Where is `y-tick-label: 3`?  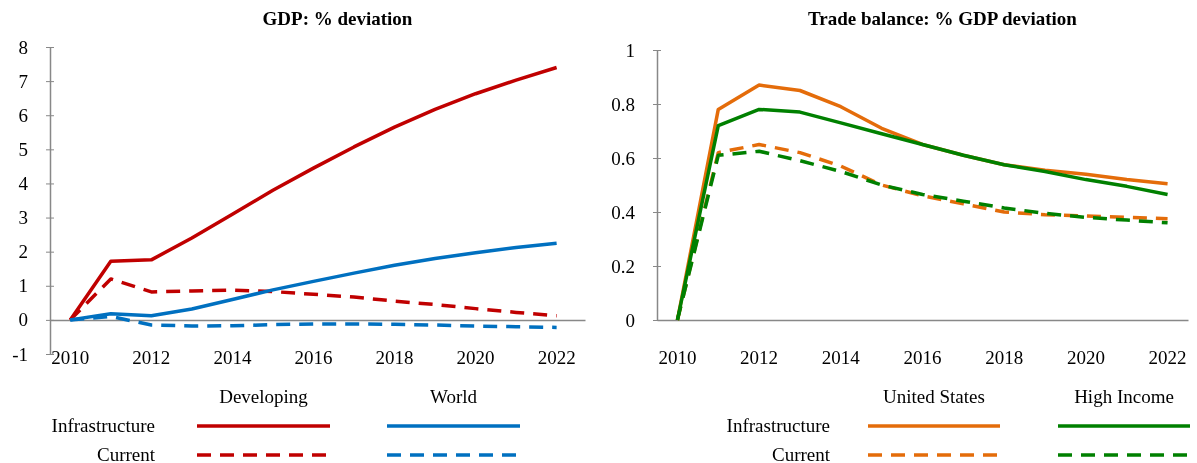 y-tick-label: 3 is located at coordinates (23, 218).